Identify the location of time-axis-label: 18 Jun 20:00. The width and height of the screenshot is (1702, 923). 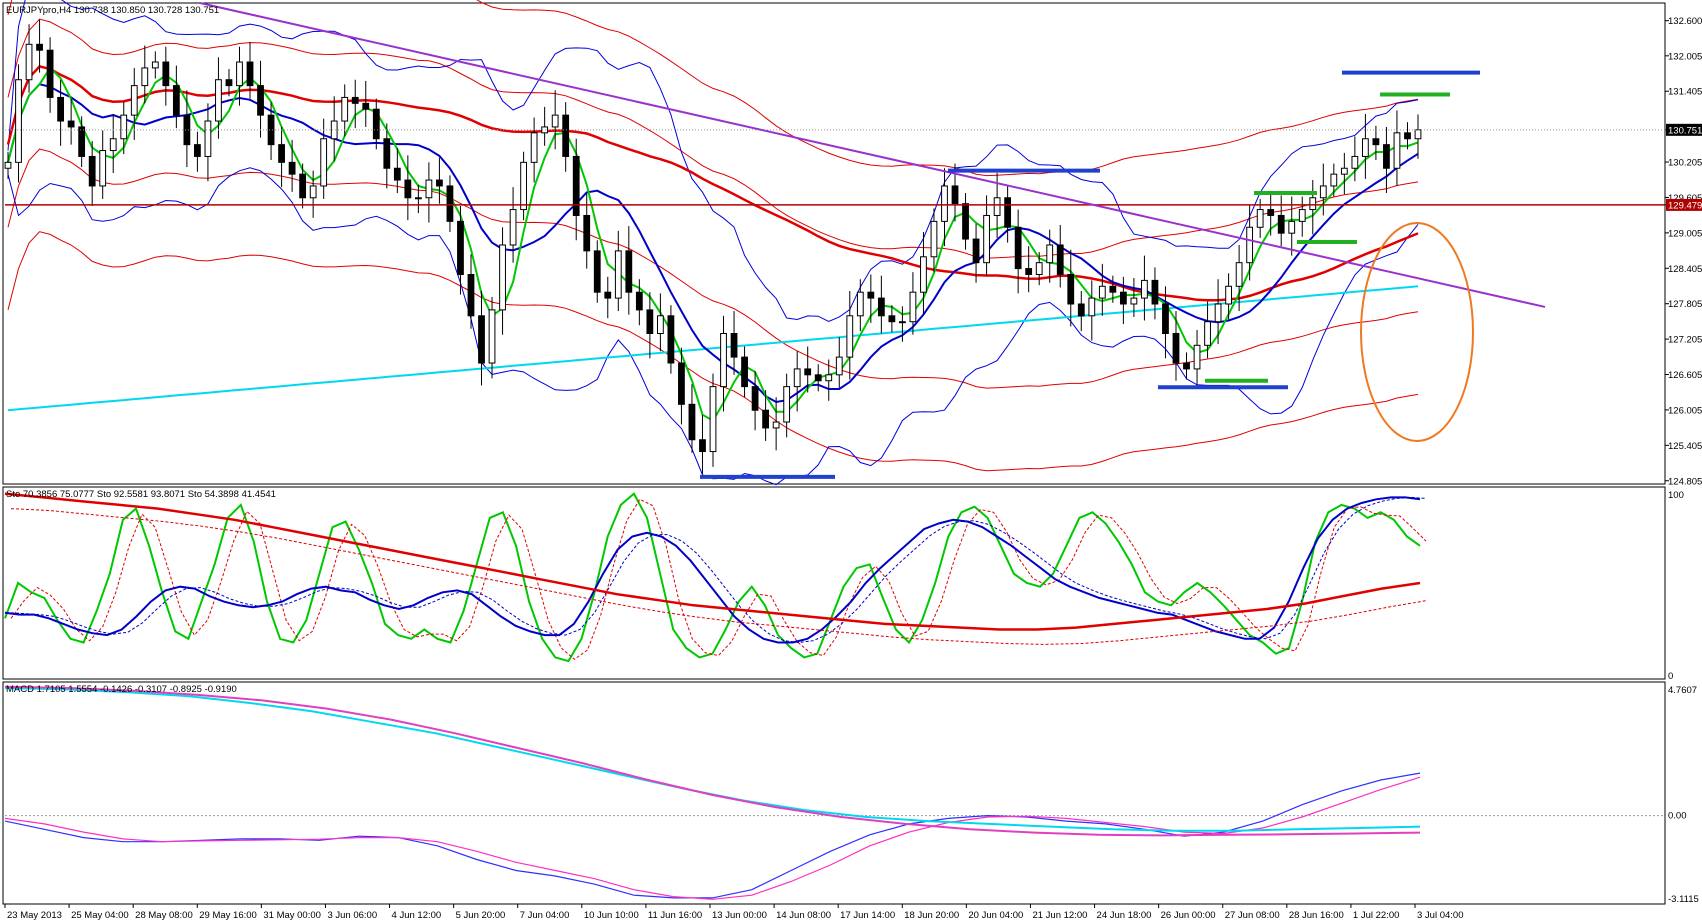
(931, 915).